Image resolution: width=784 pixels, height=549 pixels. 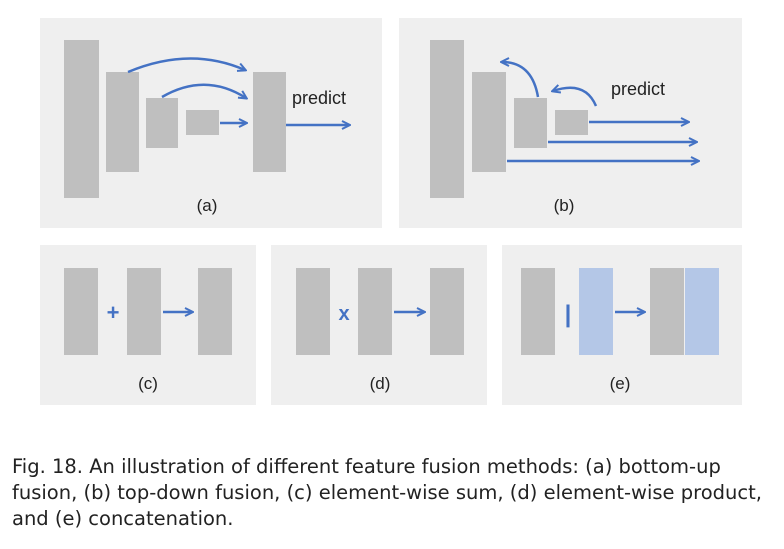 I want to click on panel-b-label: (b), so click(x=564, y=205).